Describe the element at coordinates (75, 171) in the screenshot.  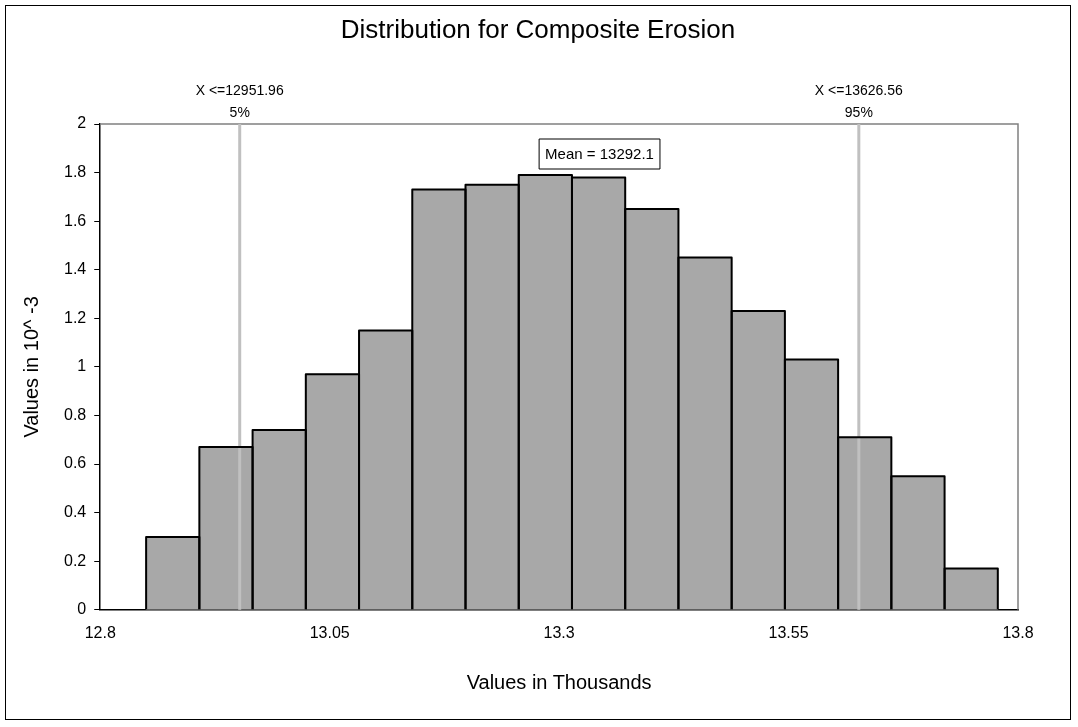
I see `y-tick-label: 1.8` at that location.